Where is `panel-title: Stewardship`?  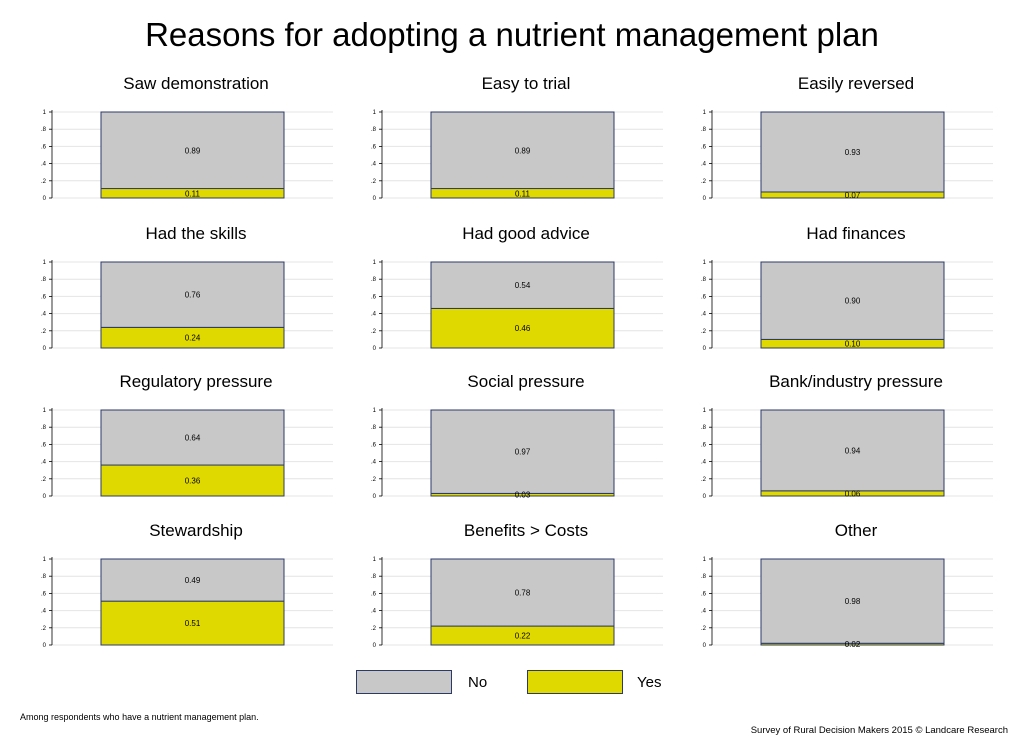 panel-title: Stewardship is located at coordinates (196, 530).